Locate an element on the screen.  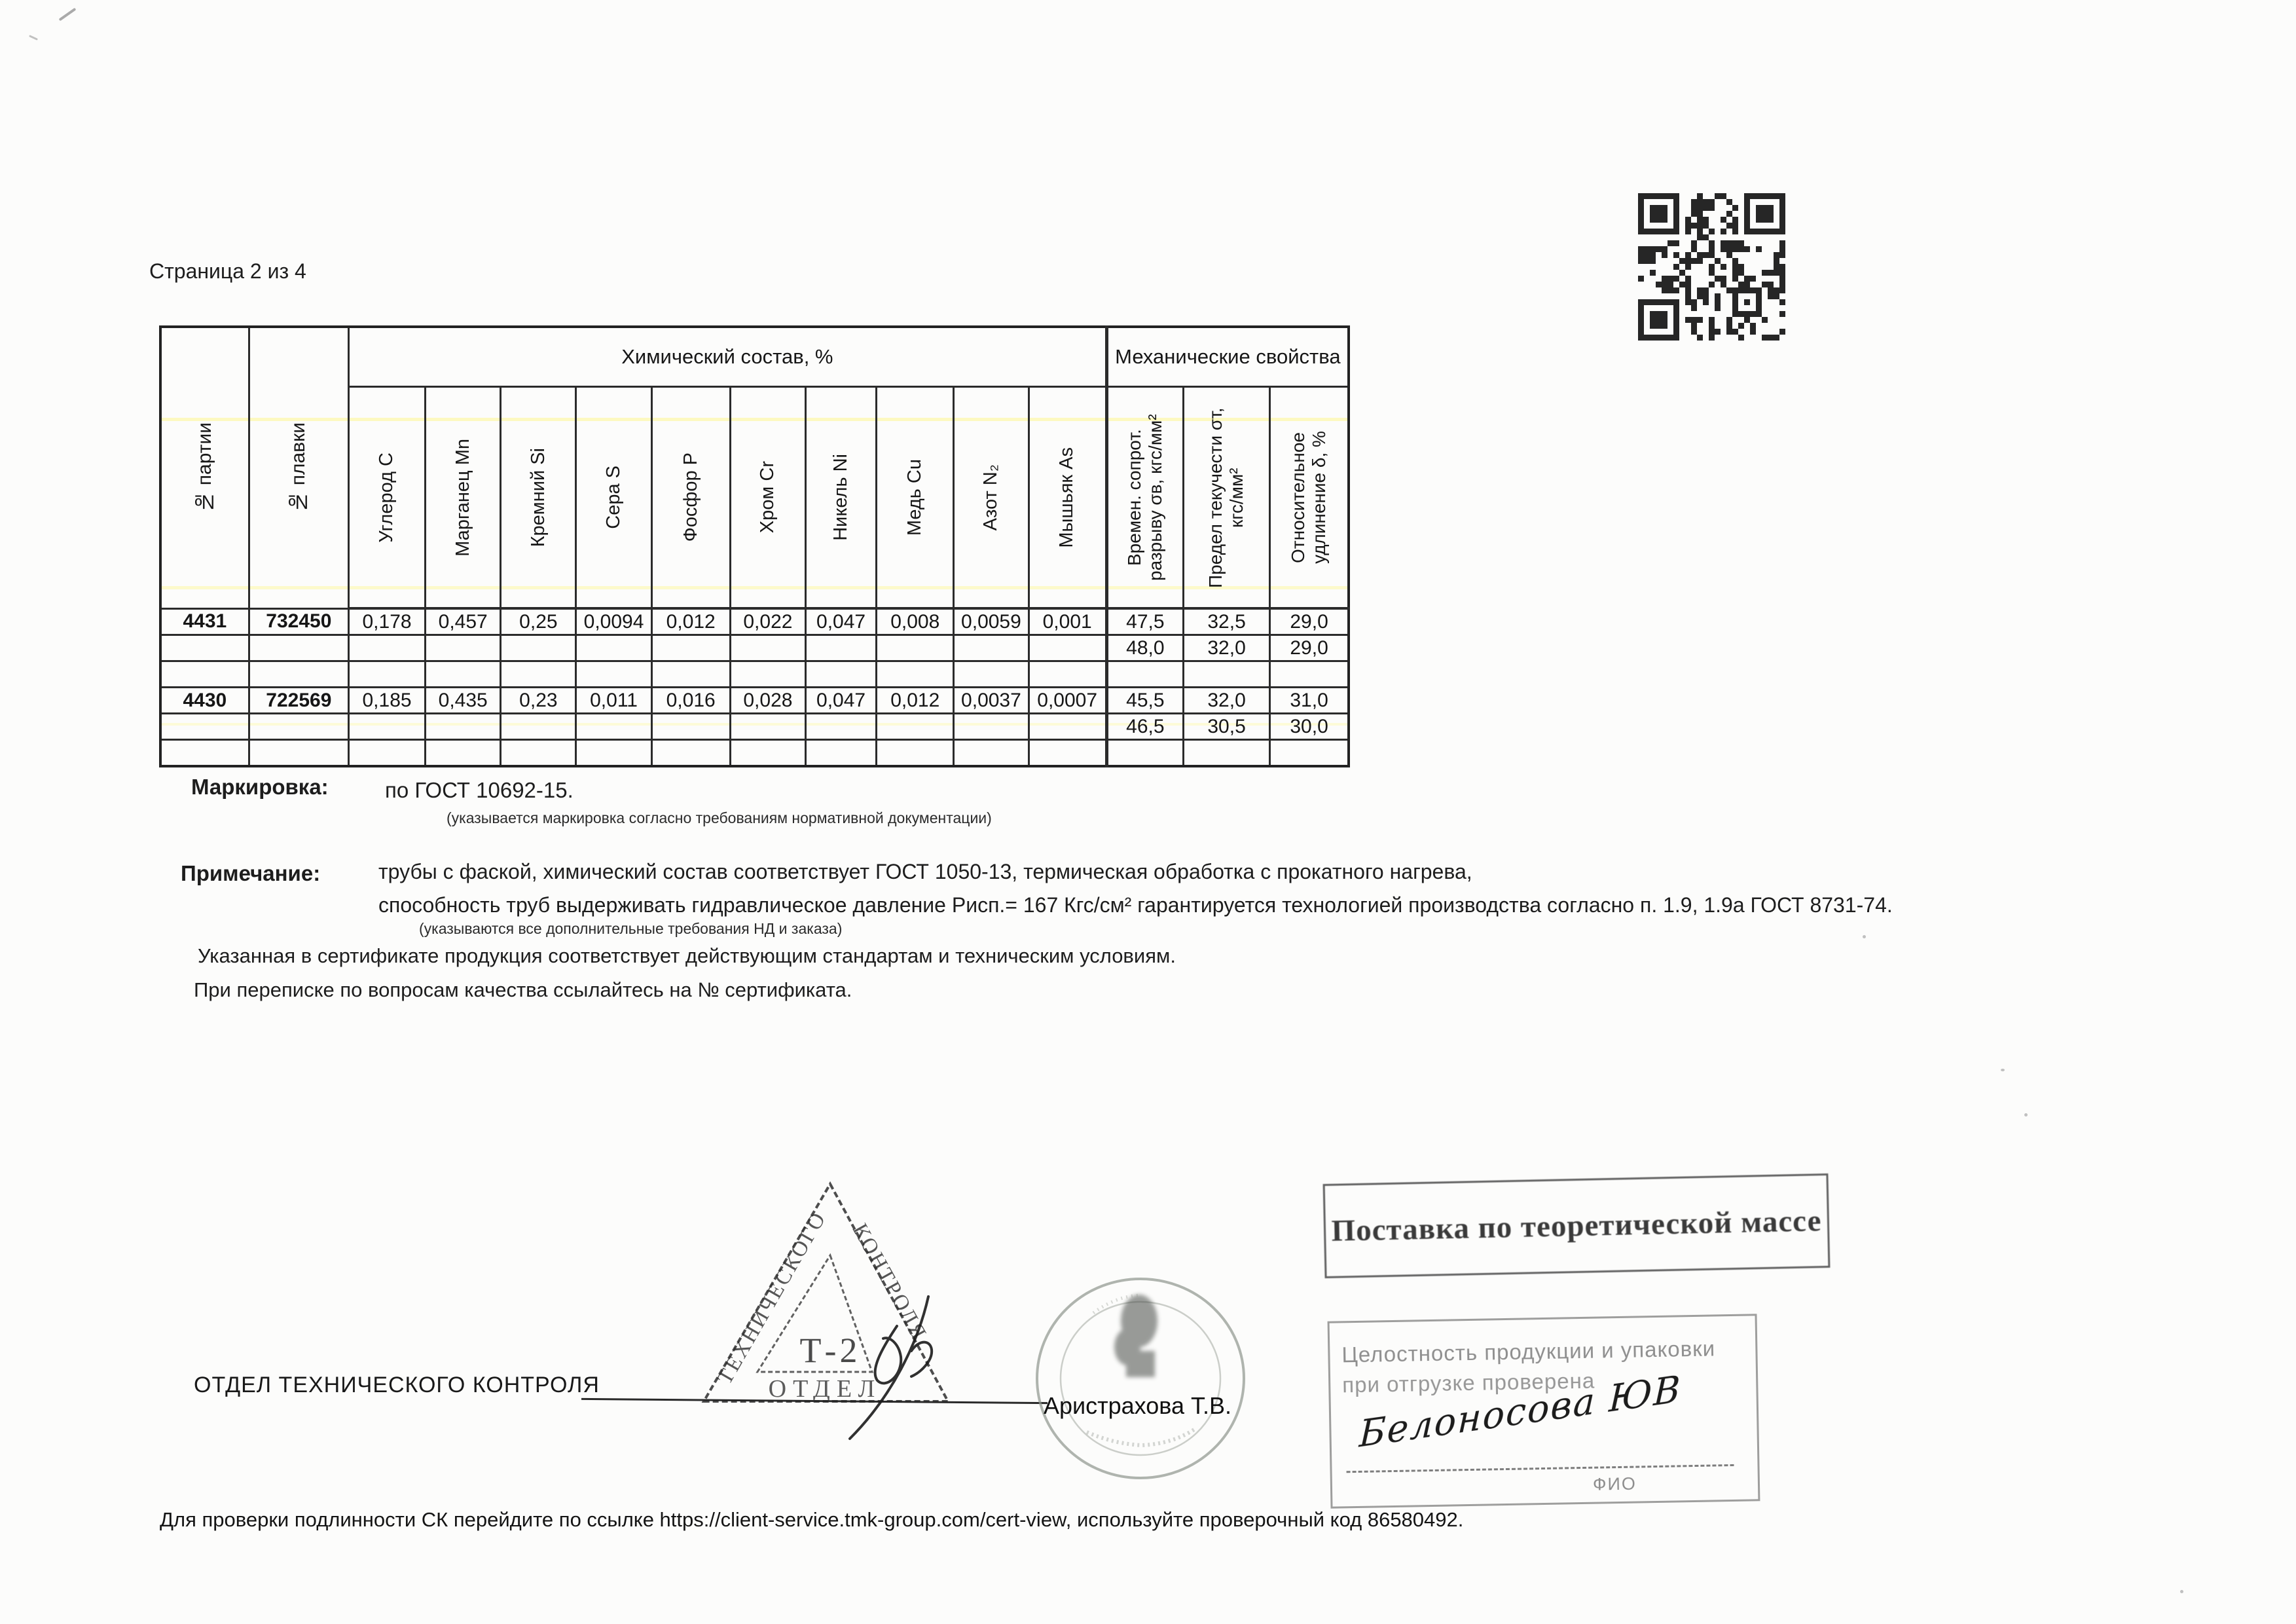
table-cell: 0,25 is located at coordinates (538, 621).